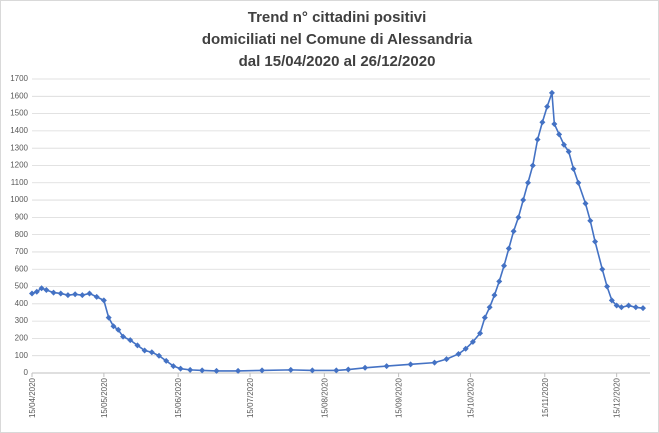 The width and height of the screenshot is (659, 433). Describe the element at coordinates (324, 397) in the screenshot. I see `x-tick-label: 15/08/2020` at that location.